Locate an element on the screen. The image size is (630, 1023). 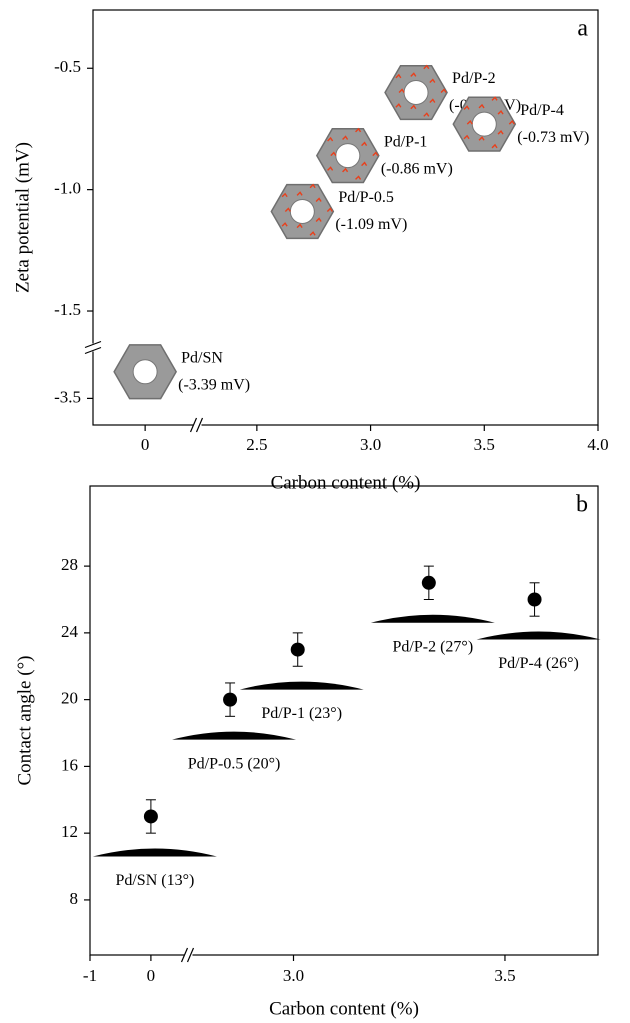
y-axis-title: Zeta potential (mV) is located at coordinates (22, 217).